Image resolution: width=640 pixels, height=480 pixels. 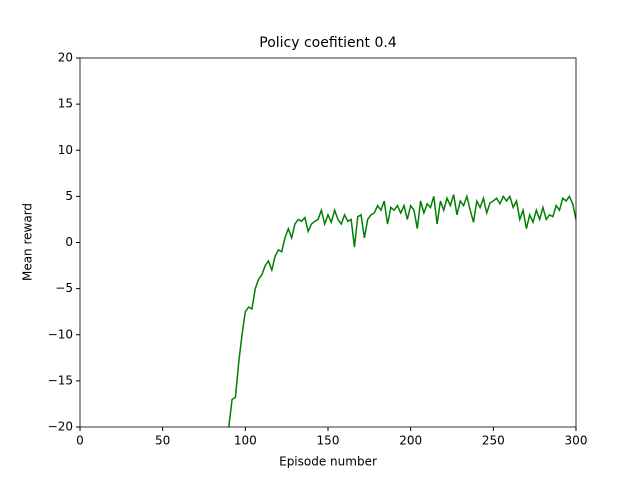 I want to click on x-axis-label: Episode number, so click(x=328, y=462).